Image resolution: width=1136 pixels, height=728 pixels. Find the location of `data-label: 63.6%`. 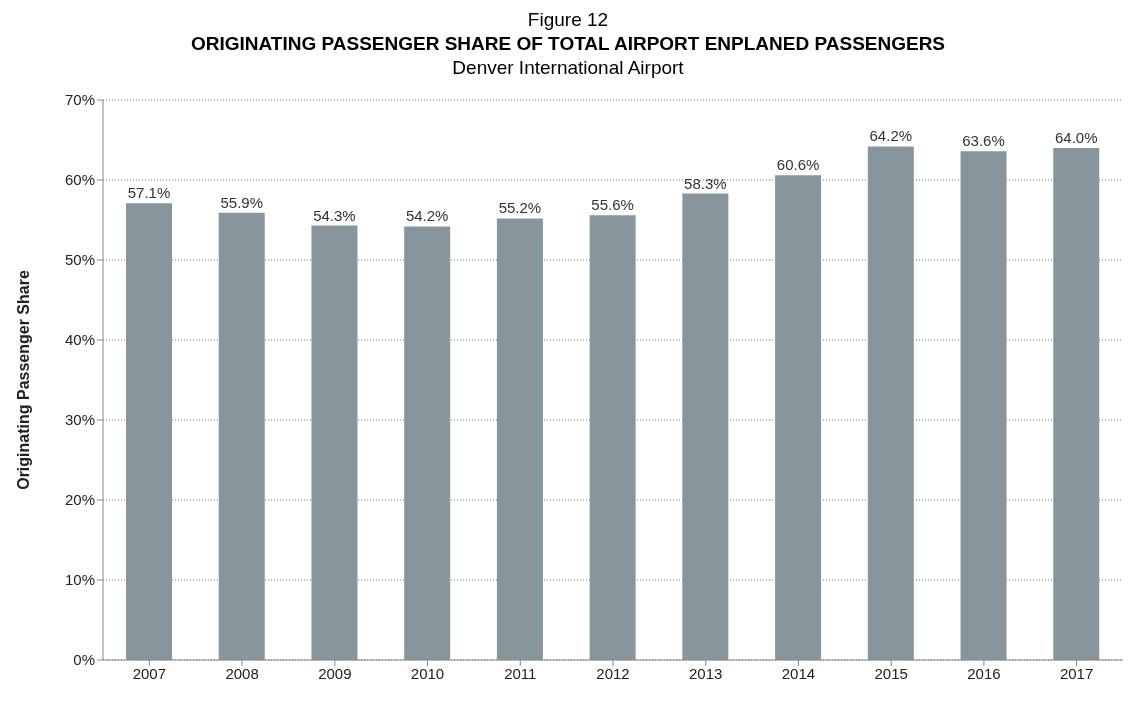

data-label: 63.6% is located at coordinates (983, 141).